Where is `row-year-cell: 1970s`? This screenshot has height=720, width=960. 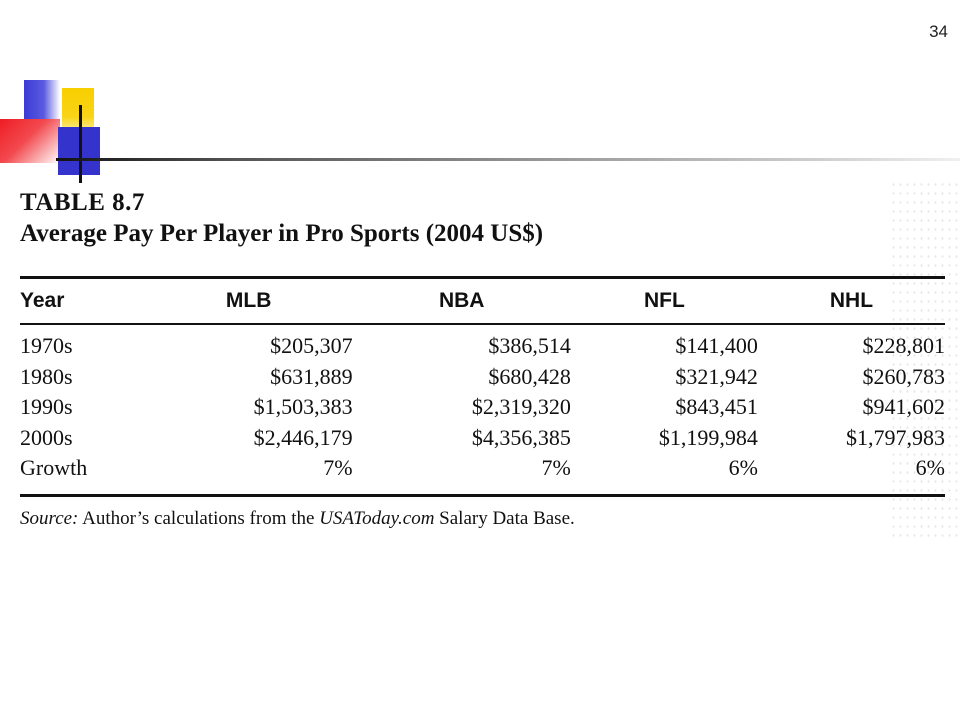 row-year-cell: 1970s is located at coordinates (46, 346).